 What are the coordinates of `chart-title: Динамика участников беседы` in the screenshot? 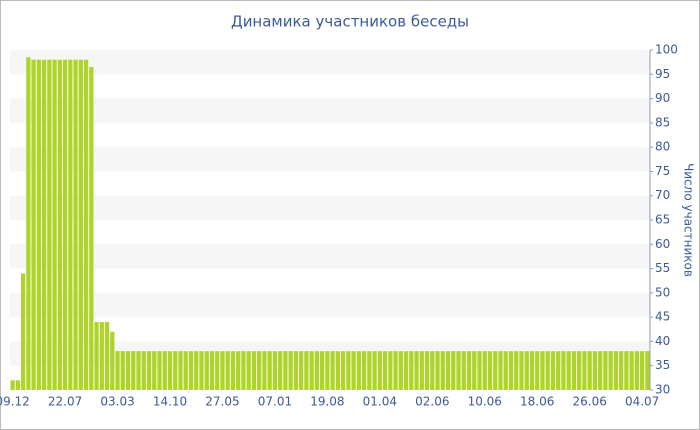 It's located at (350, 22).